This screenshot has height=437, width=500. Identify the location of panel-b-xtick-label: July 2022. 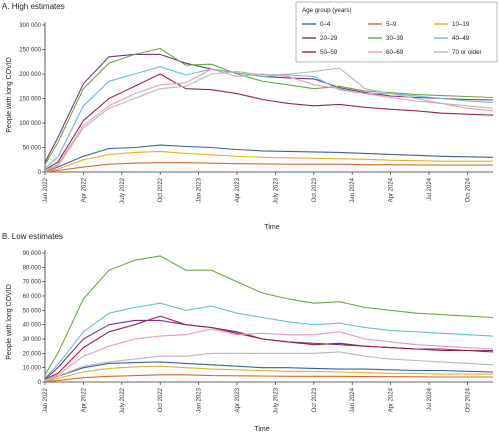
(123, 400).